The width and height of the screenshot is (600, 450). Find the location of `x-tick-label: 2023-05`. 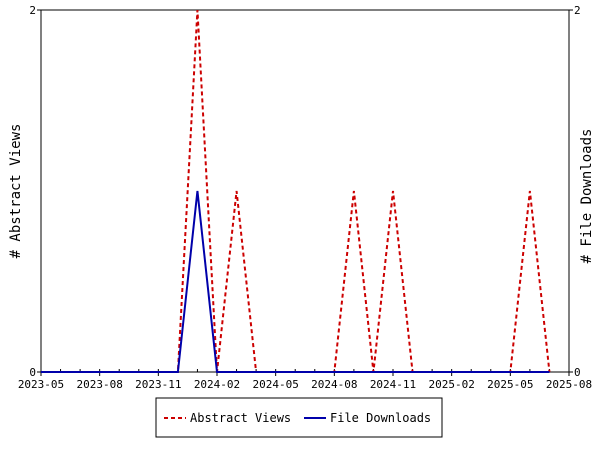

x-tick-label: 2023-05 is located at coordinates (41, 384).